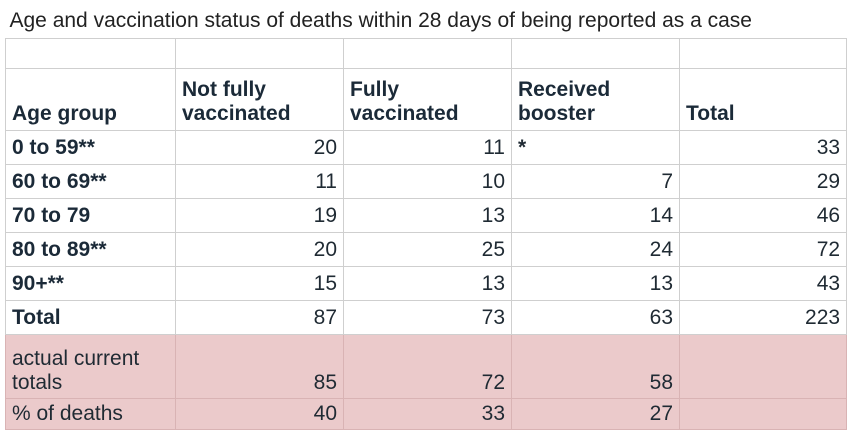 The height and width of the screenshot is (438, 850). What do you see at coordinates (595, 366) in the screenshot?
I see `cell-booster: 58` at bounding box center [595, 366].